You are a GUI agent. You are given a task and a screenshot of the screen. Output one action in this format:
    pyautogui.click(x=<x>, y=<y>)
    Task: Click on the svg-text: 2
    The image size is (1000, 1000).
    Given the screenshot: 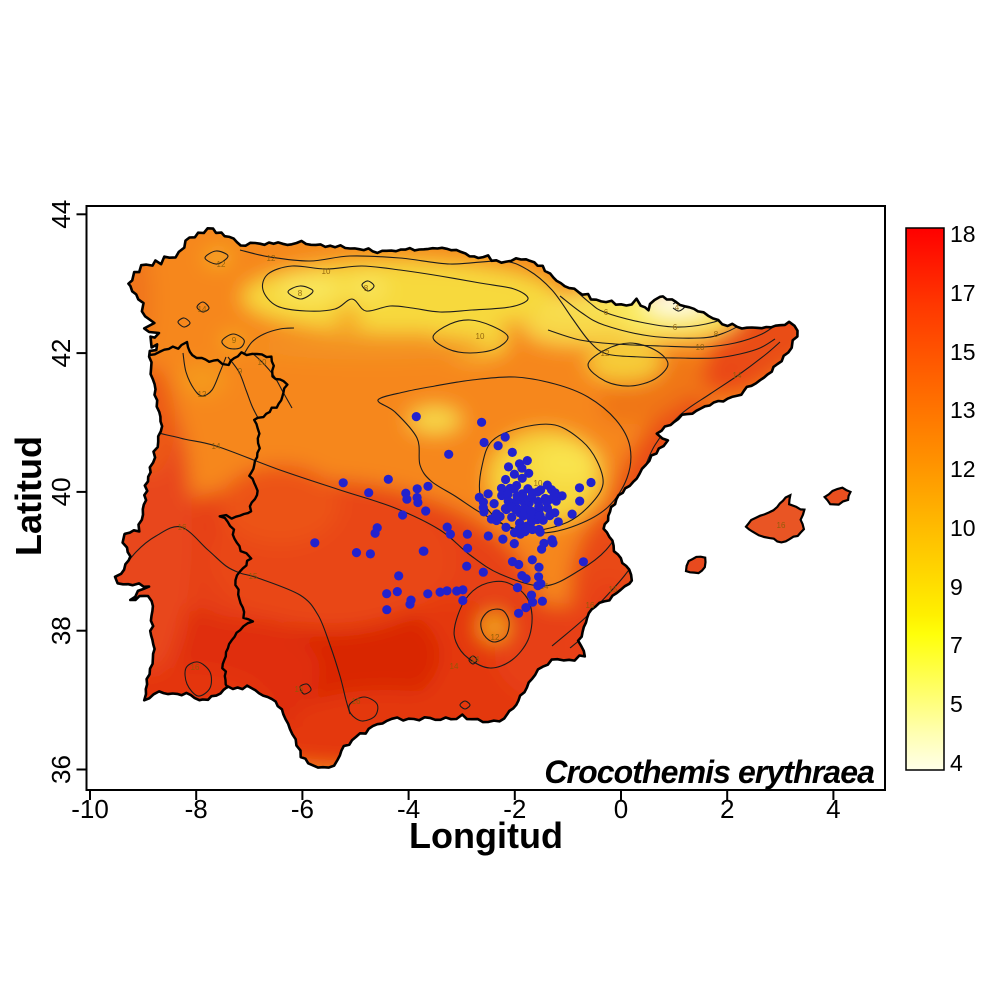 What is the action you would take?
    pyautogui.click(x=727, y=809)
    